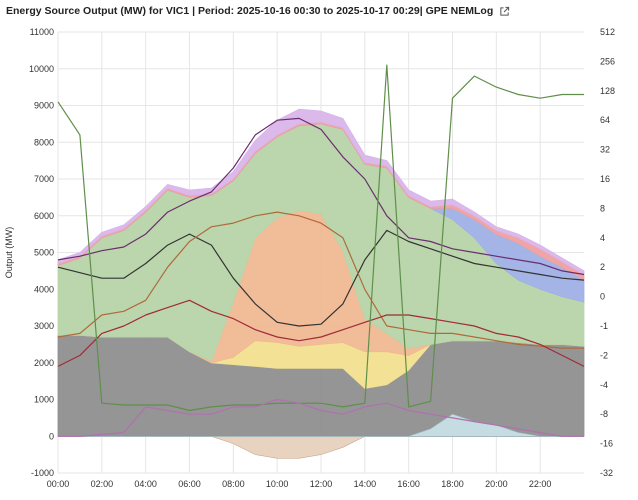  I want to click on x-tick-label: 22:00, so click(540, 484).